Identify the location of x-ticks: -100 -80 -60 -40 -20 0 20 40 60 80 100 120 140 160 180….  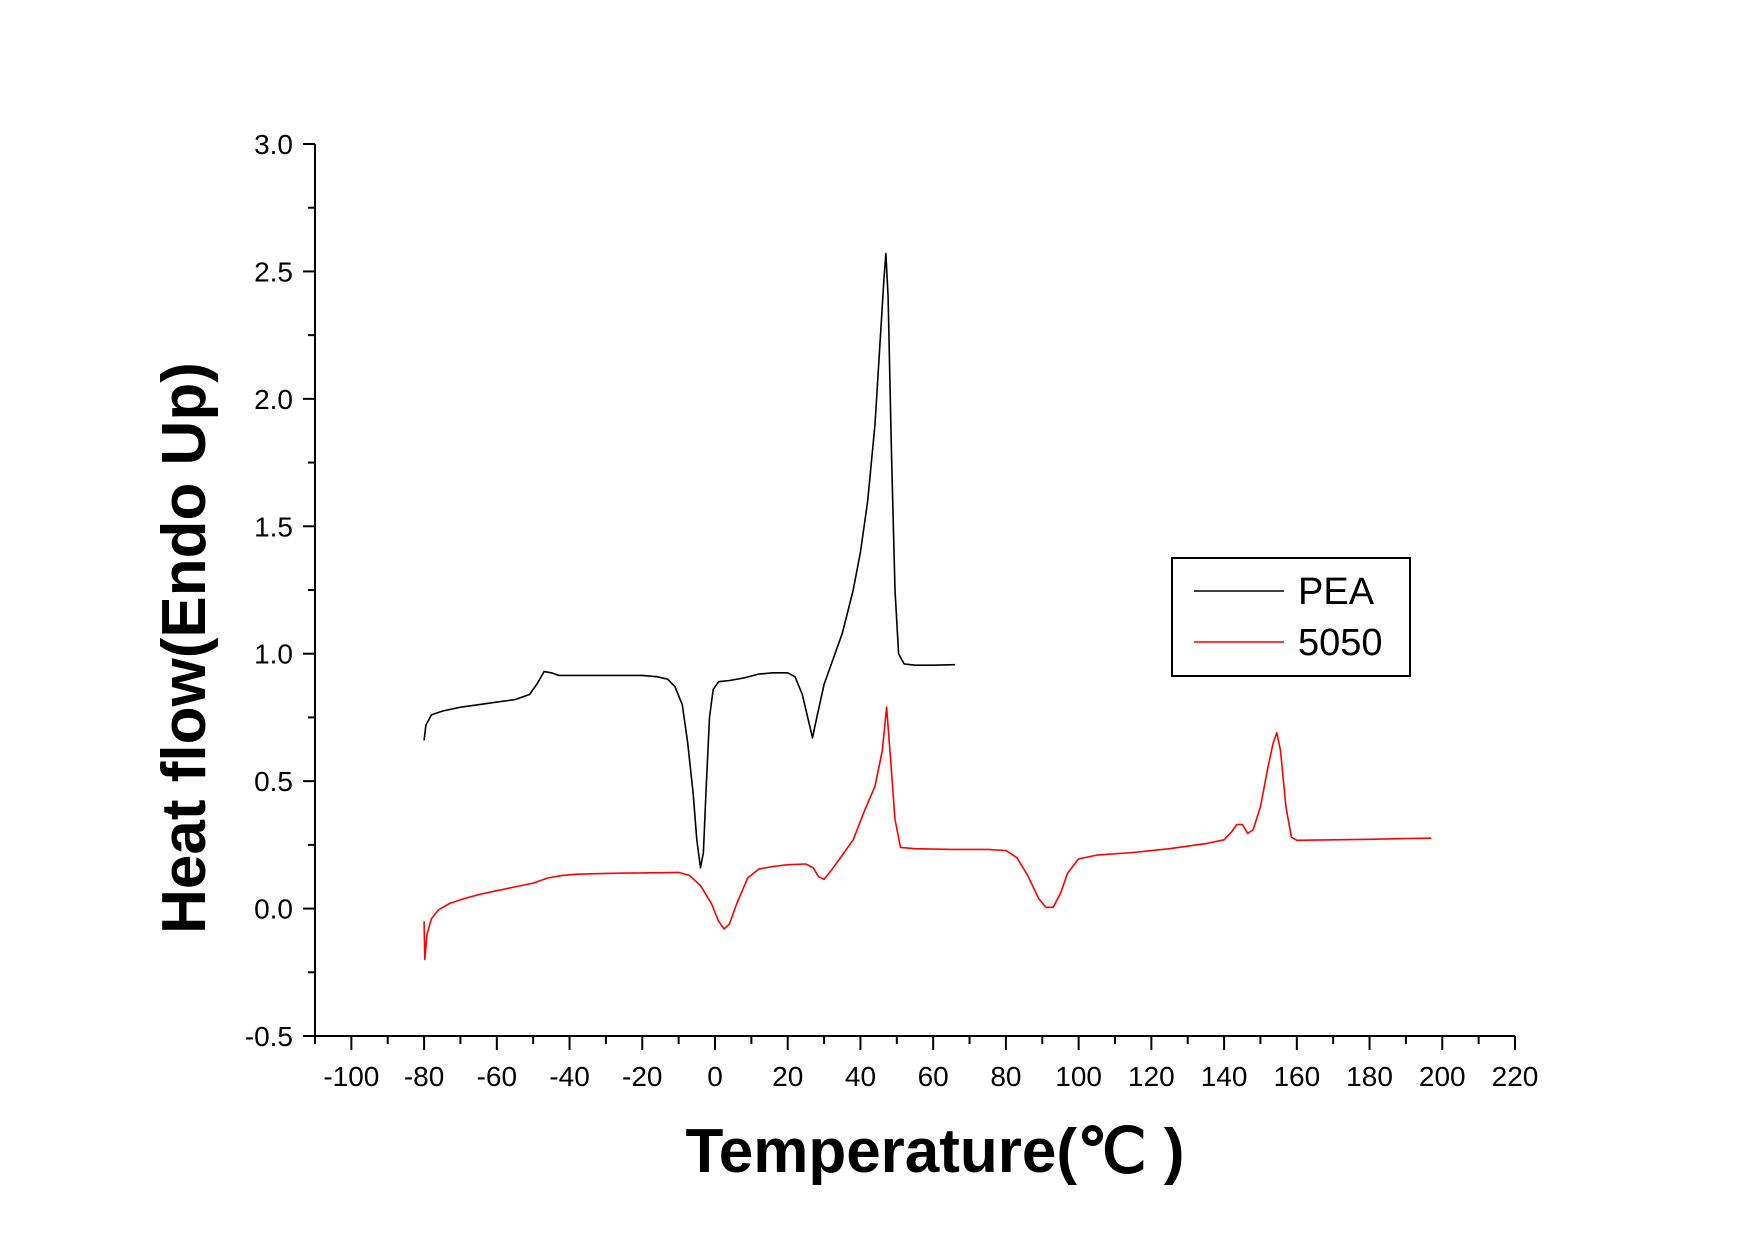
(926, 1064).